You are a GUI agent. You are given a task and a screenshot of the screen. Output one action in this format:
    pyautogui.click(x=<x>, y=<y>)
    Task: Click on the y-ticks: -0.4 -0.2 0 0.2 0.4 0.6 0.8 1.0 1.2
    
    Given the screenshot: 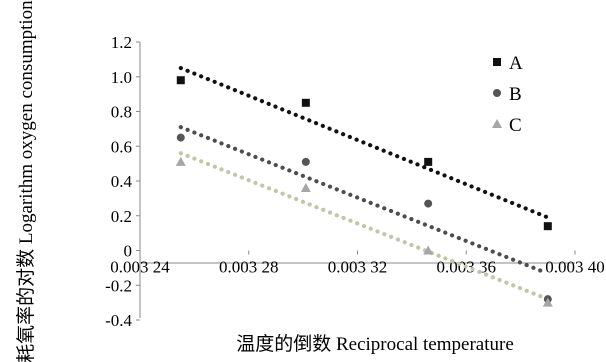 What is the action you would take?
    pyautogui.click(x=122, y=181)
    